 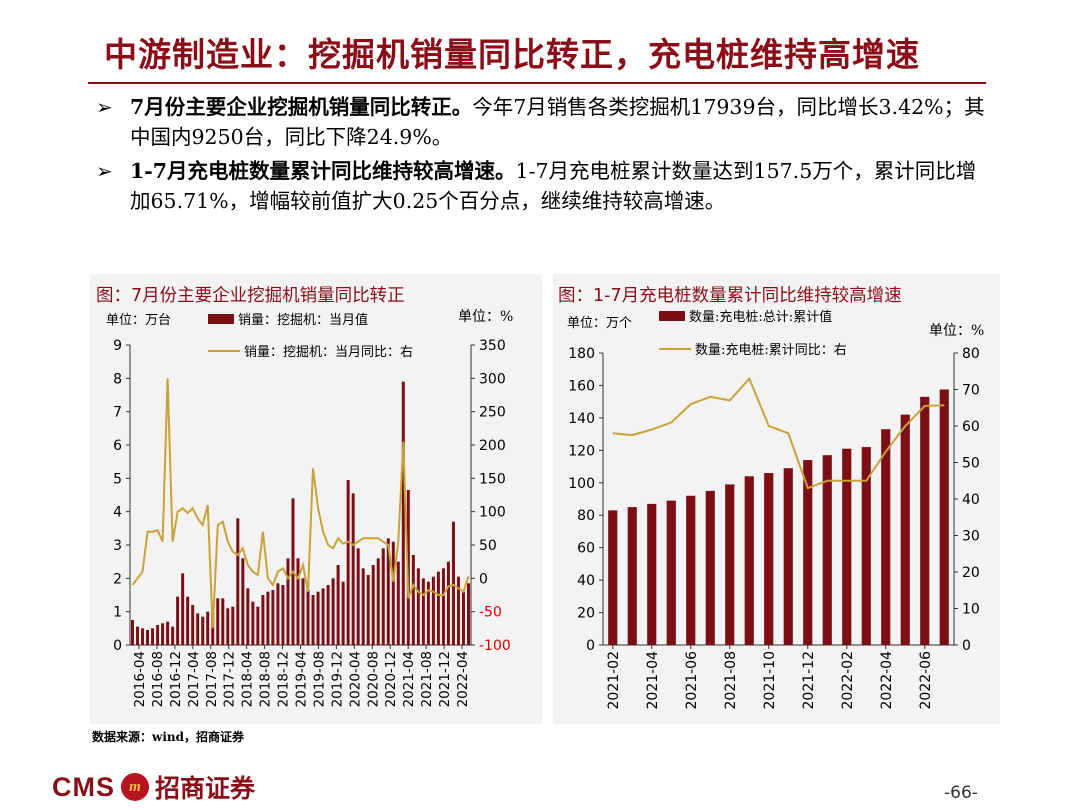 What do you see at coordinates (590, 646) in the screenshot?
I see `y-tick-label: 0` at bounding box center [590, 646].